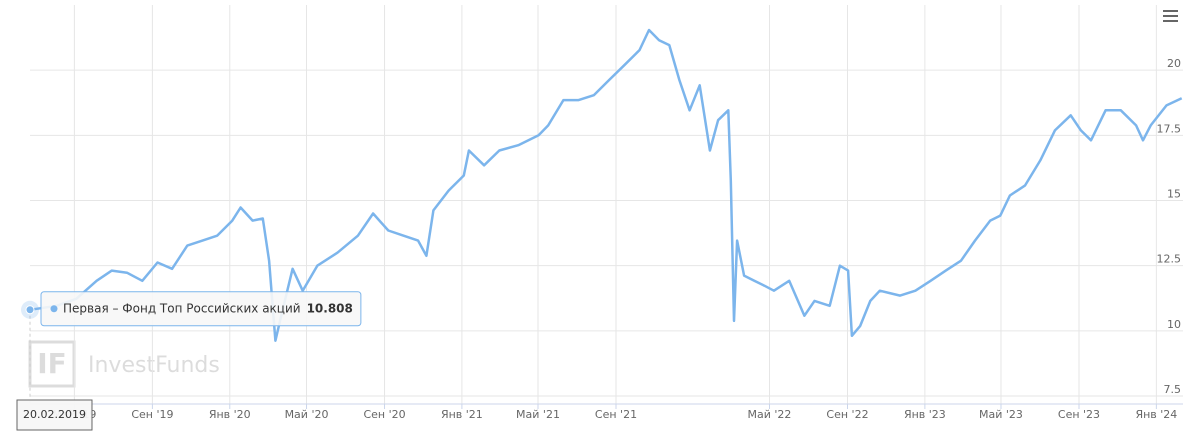  What do you see at coordinates (30, 310) in the screenshot?
I see `hover-point` at bounding box center [30, 310].